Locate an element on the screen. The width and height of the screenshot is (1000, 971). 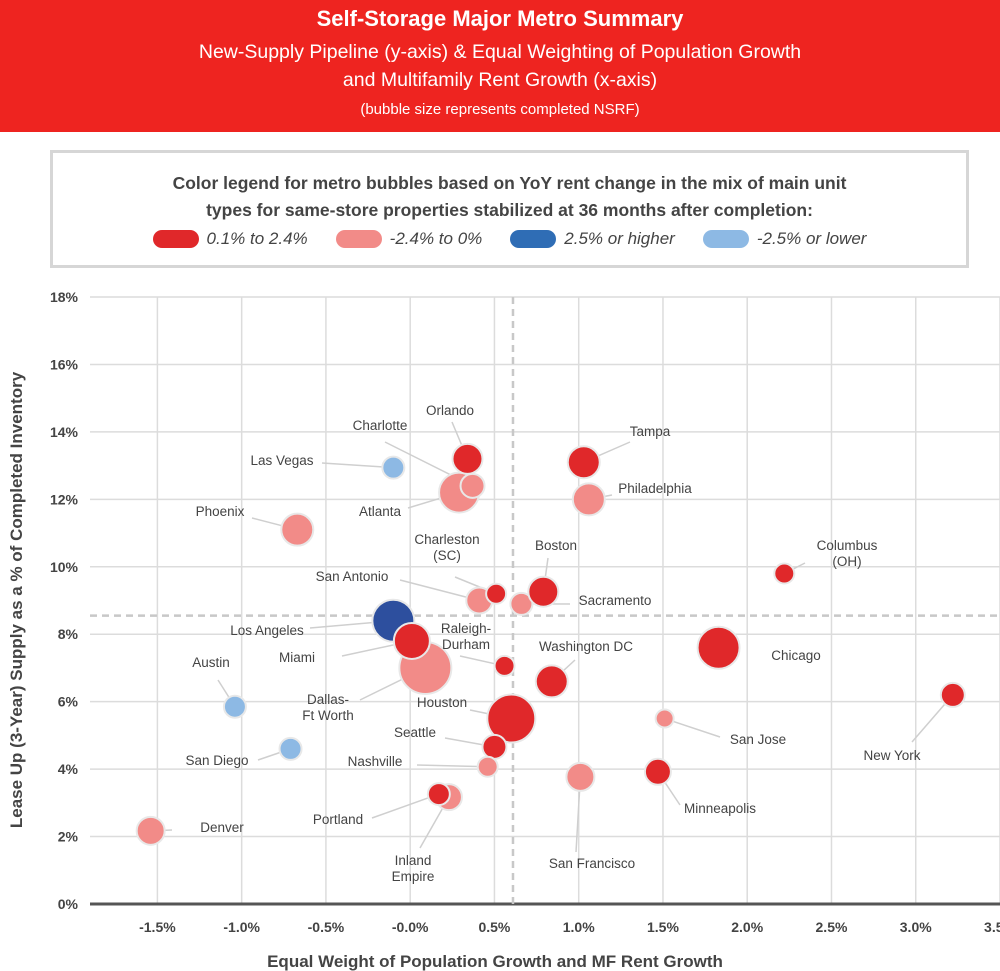
bubble-label: Denver is located at coordinates (222, 827).